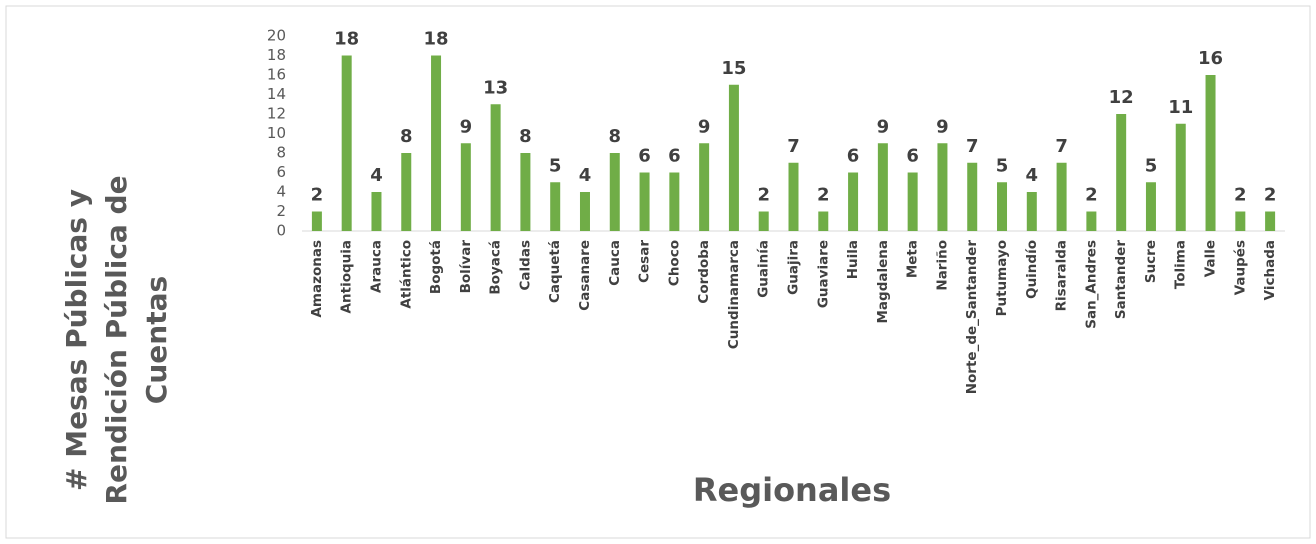 The width and height of the screenshot is (1316, 544). I want to click on x-tick-label: Guajira, so click(794, 267).